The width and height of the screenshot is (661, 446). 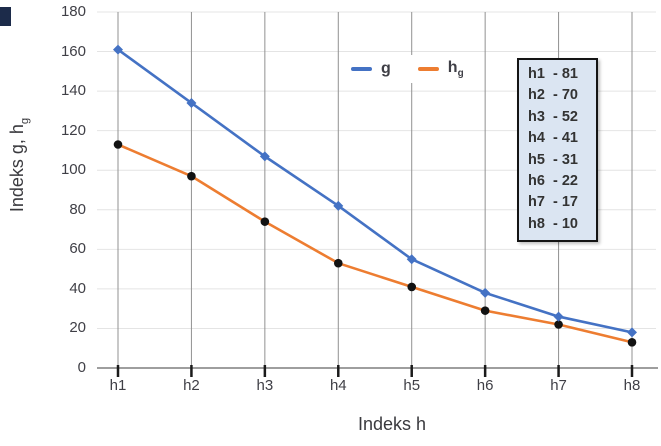 I want to click on legend-swatch-hg, so click(x=428, y=69).